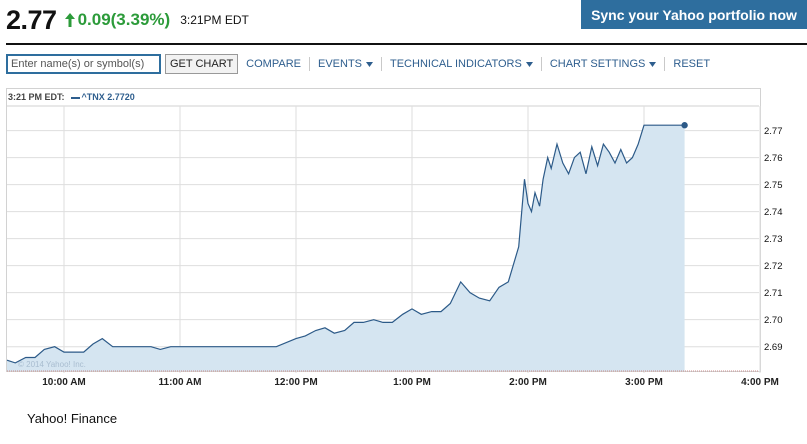  I want to click on y-tick-label: 2.74, so click(773, 212).